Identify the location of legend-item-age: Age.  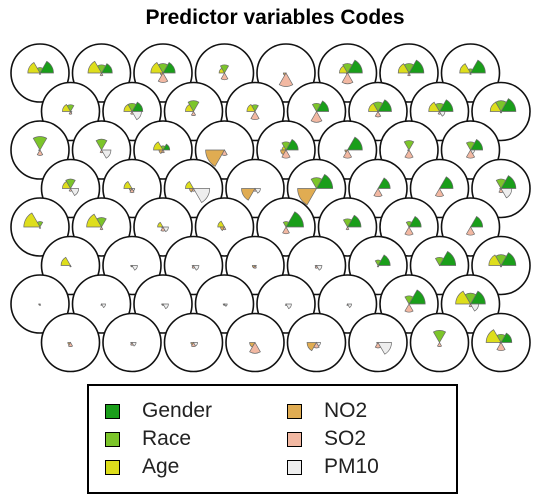
(142, 467).